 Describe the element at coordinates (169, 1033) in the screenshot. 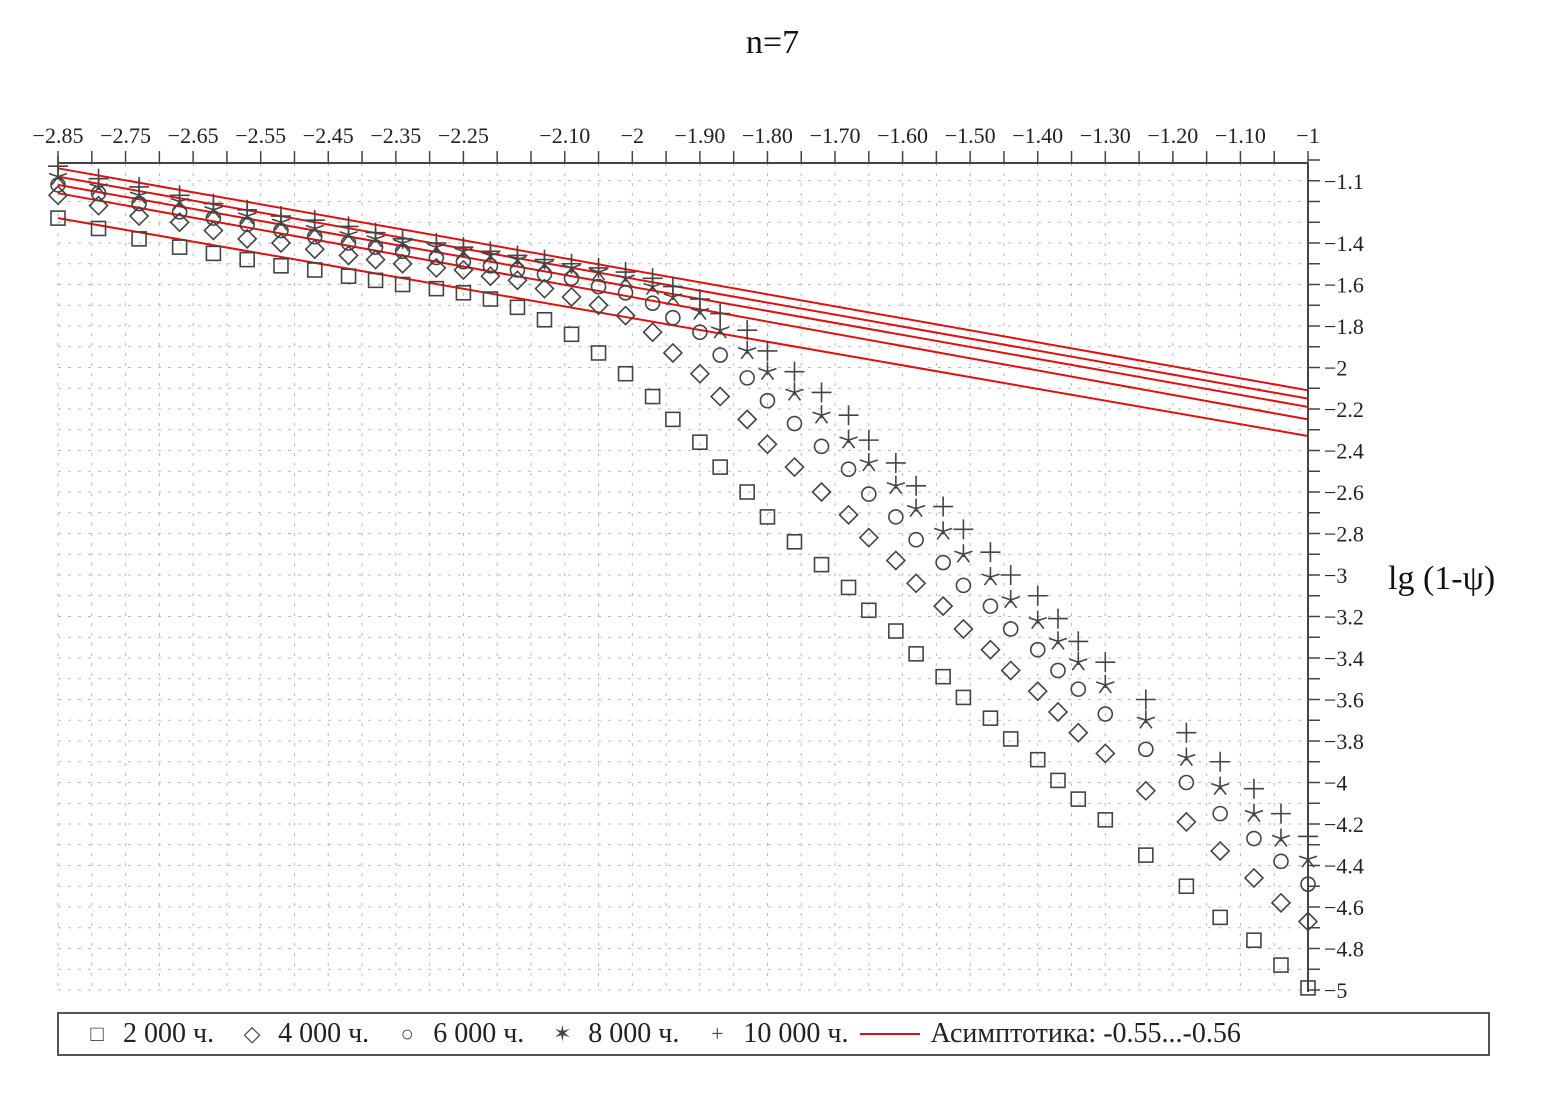

I see `legend-label: 2 000 ч.` at that location.